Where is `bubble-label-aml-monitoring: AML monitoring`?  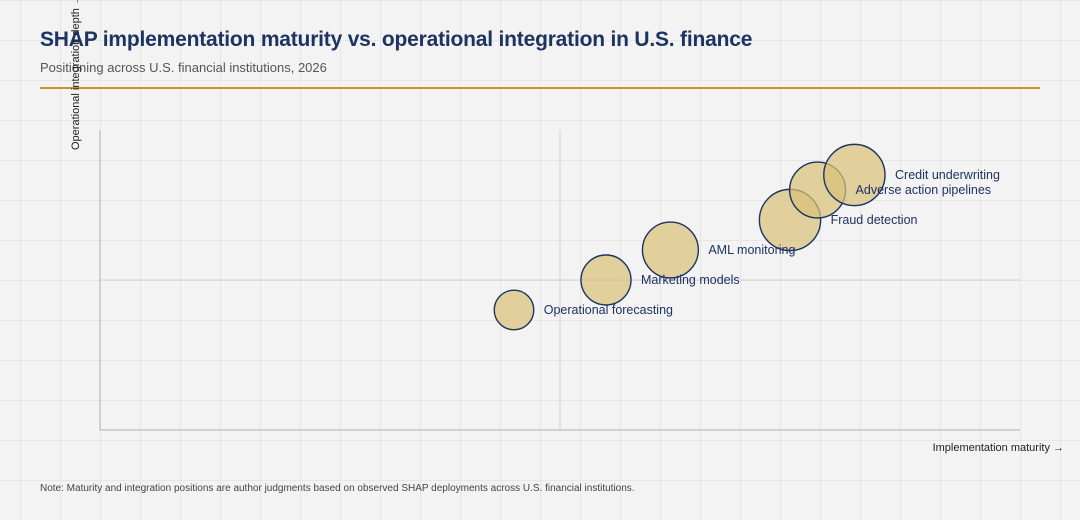
bubble-label-aml-monitoring: AML monitoring is located at coordinates (751, 250).